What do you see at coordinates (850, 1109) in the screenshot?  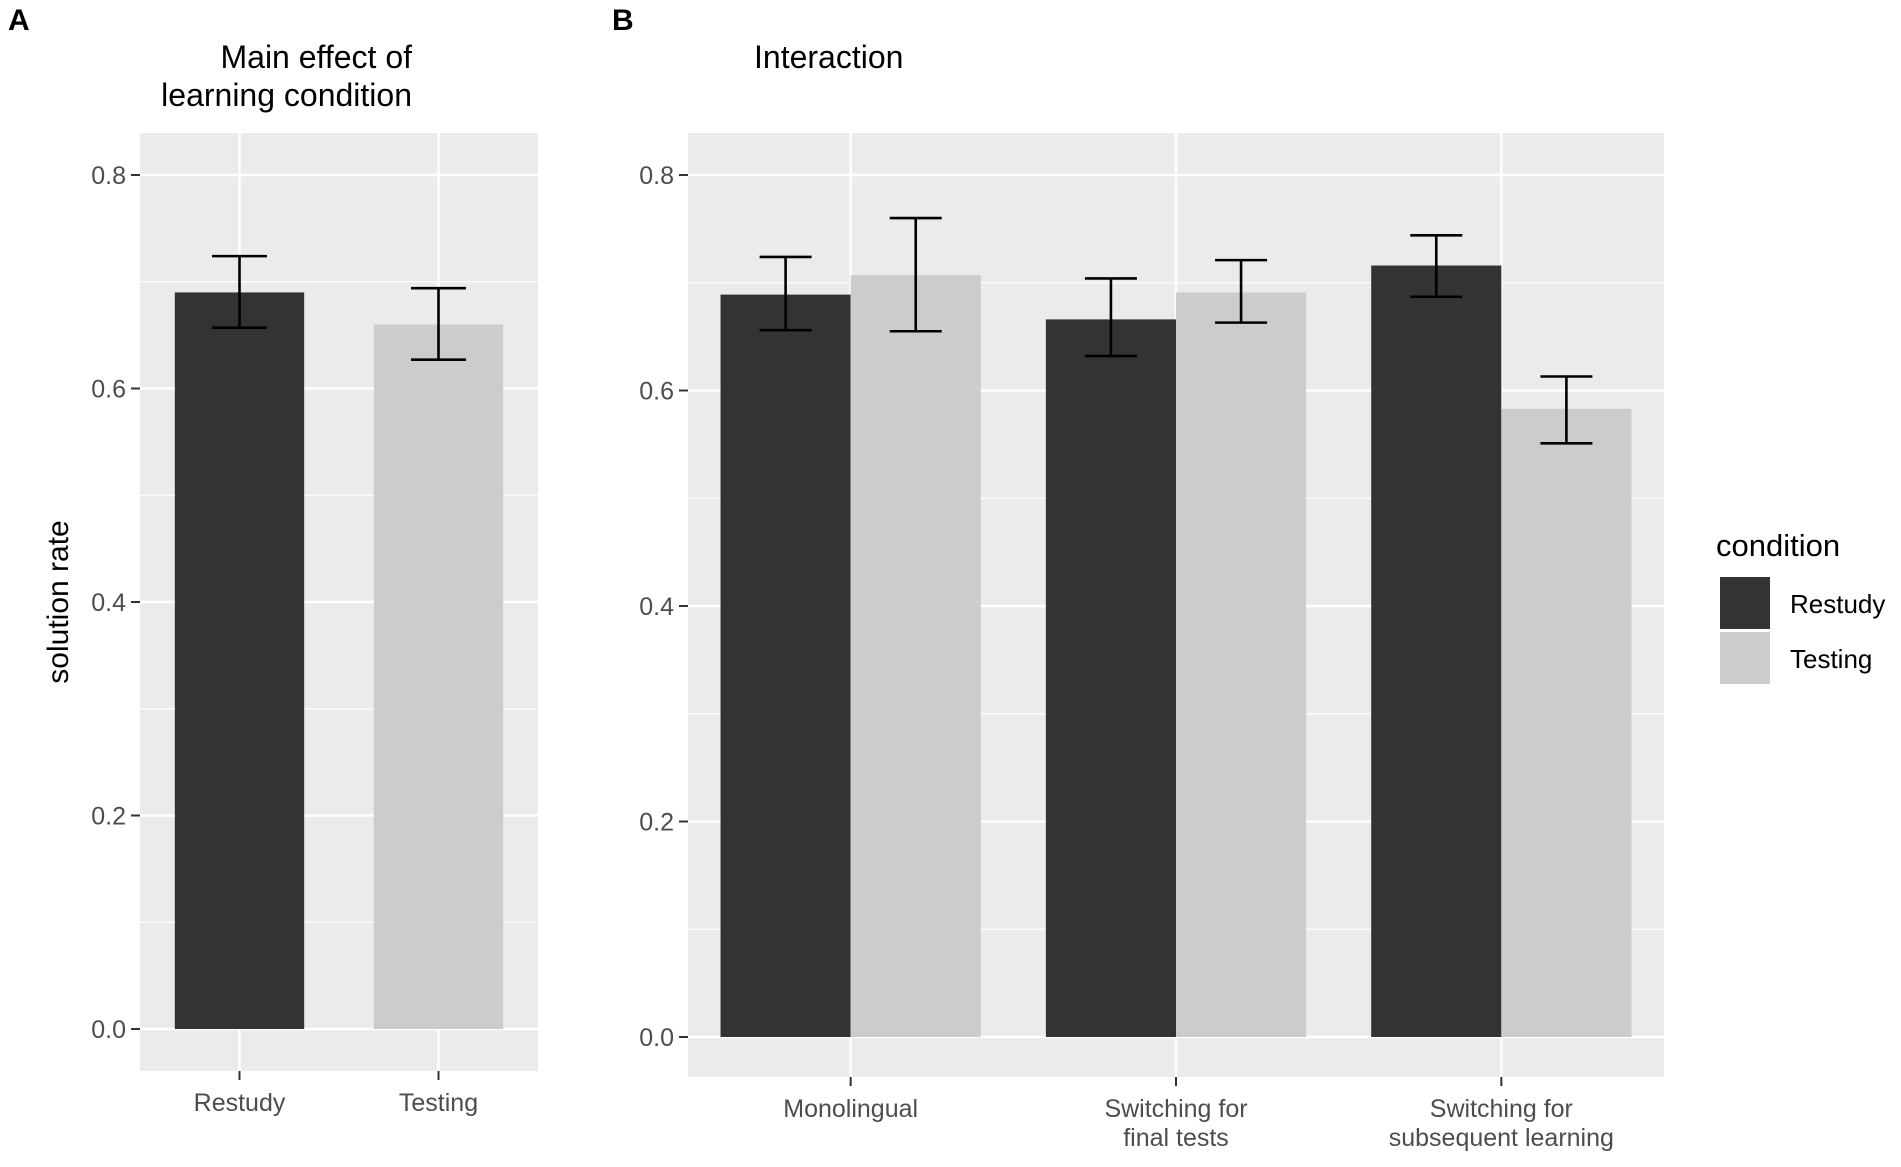 I see `panel-b-x-tick-label: Monolingual` at bounding box center [850, 1109].